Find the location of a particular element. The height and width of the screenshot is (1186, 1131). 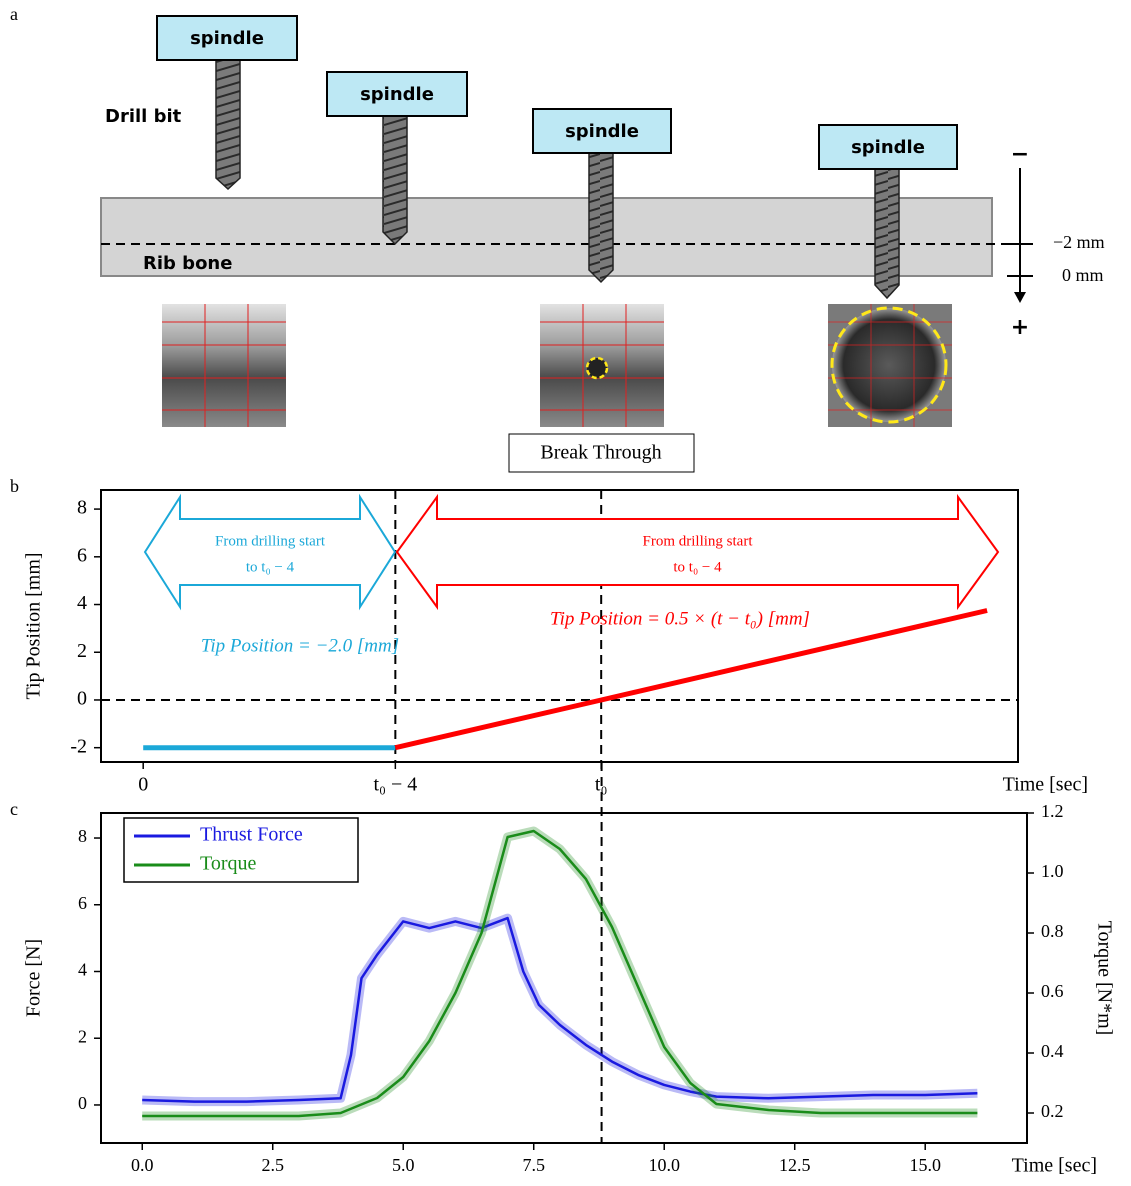

y2-tick-label: 0.8 is located at coordinates (1052, 931).